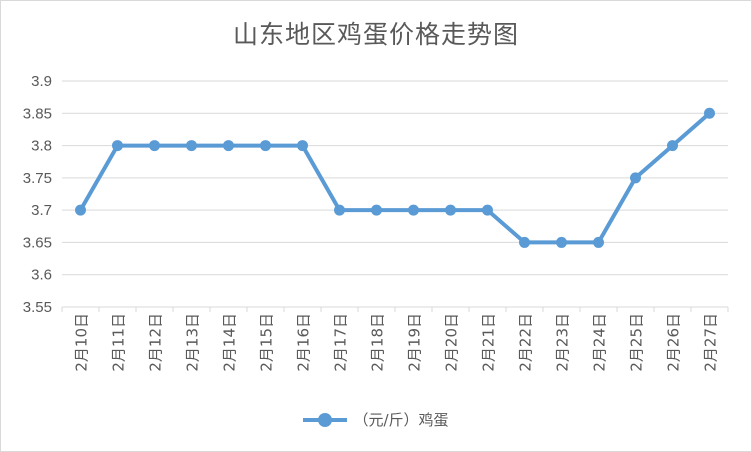 The height and width of the screenshot is (452, 752). I want to click on x-tick-label: 2月21日, so click(489, 342).